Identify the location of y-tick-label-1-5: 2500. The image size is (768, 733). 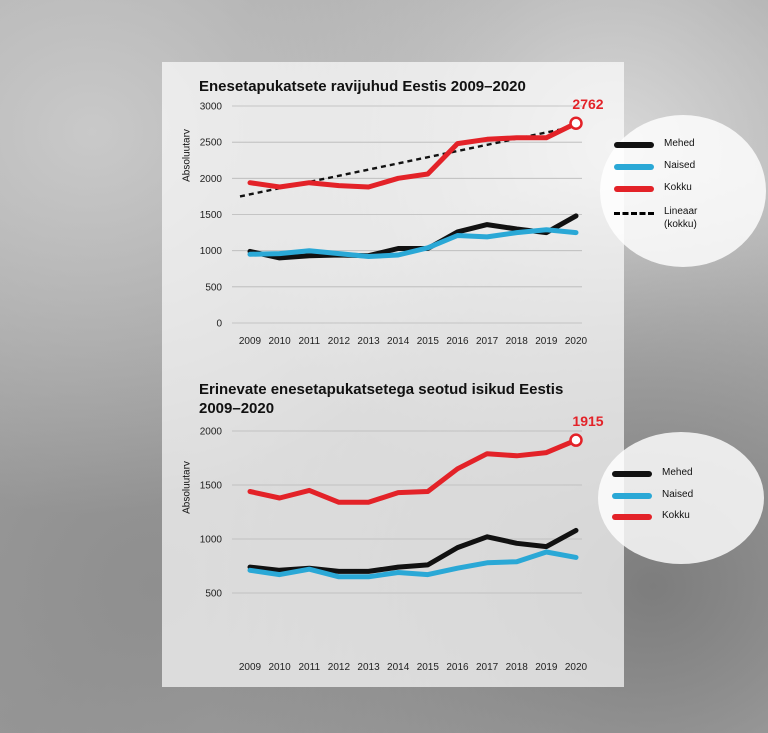
(211, 143).